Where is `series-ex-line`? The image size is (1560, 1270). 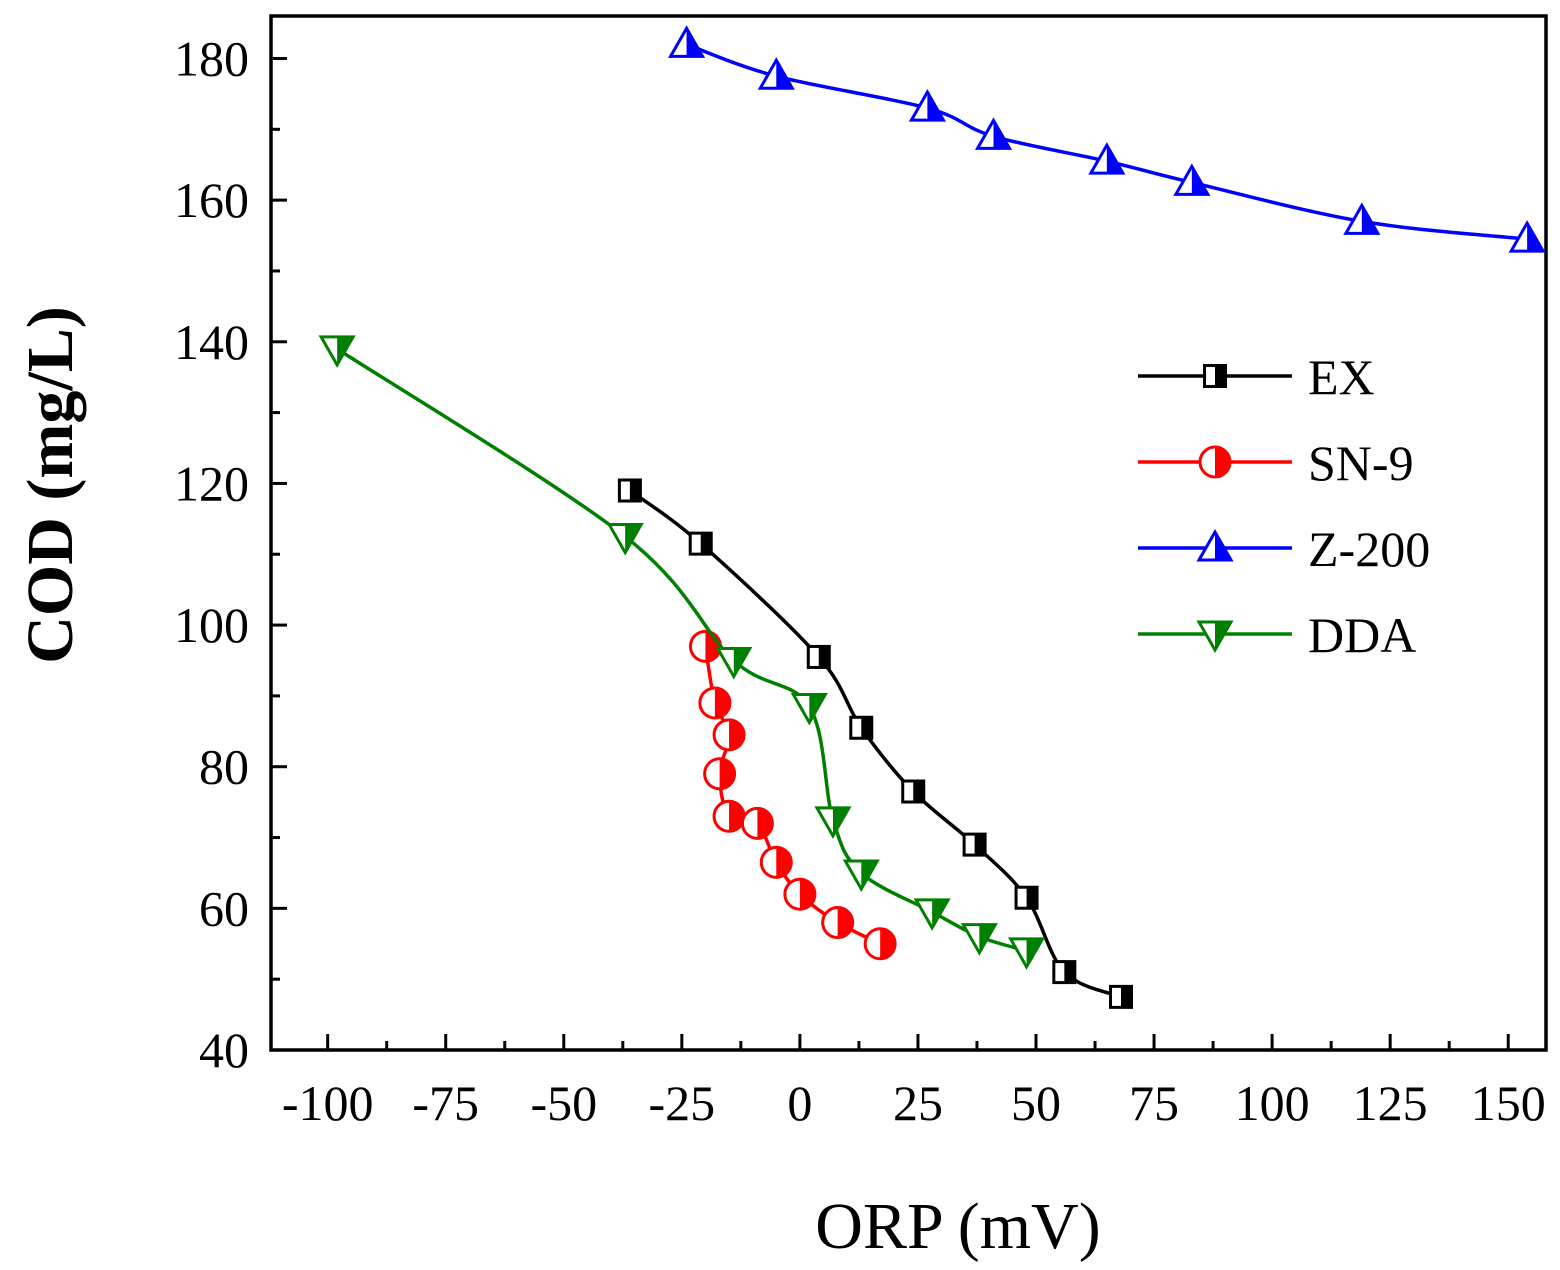
series-ex-line is located at coordinates (875, 744).